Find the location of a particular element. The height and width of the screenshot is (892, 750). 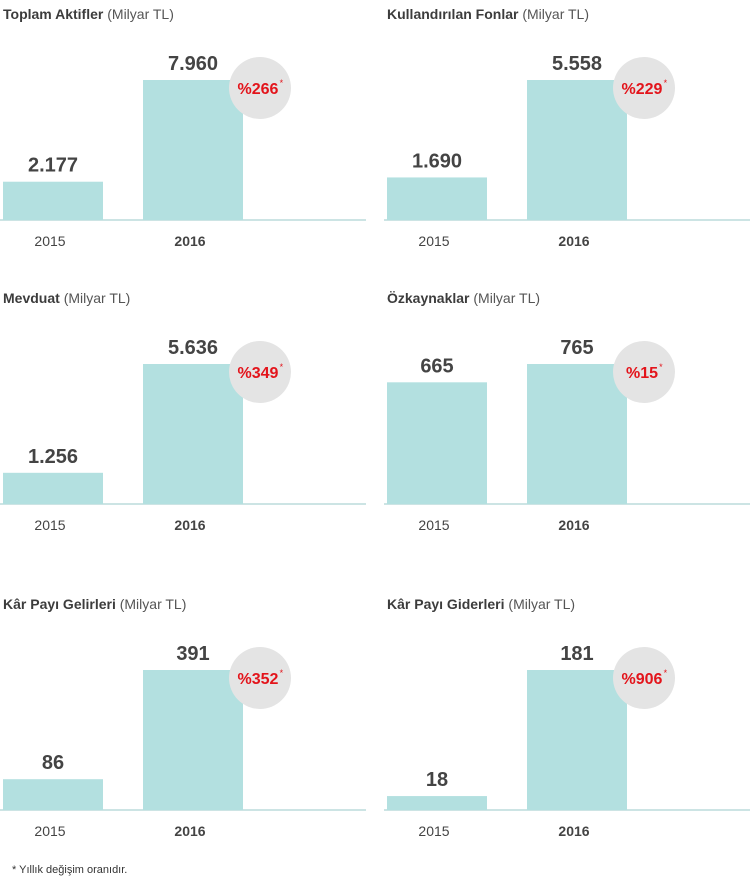

chart-title-main: Kullandırılan Fonlar is located at coordinates (453, 14).